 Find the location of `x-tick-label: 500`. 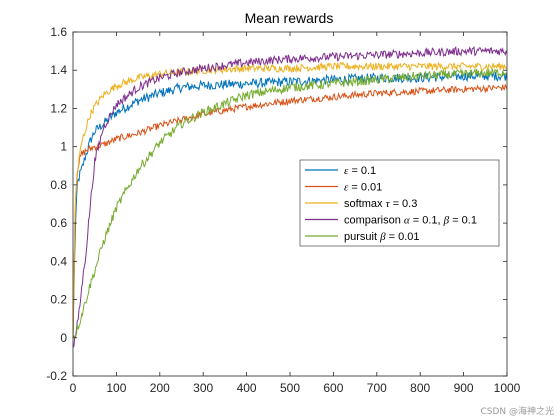

x-tick-label: 500 is located at coordinates (290, 388).